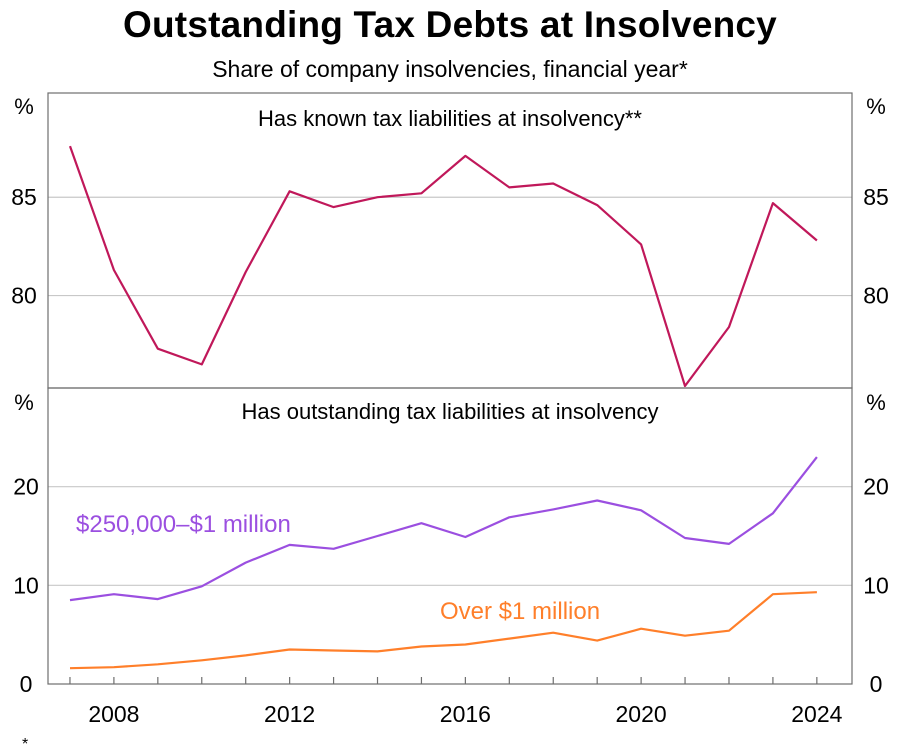  What do you see at coordinates (443, 630) in the screenshot?
I see `series-line-over-1m` at bounding box center [443, 630].